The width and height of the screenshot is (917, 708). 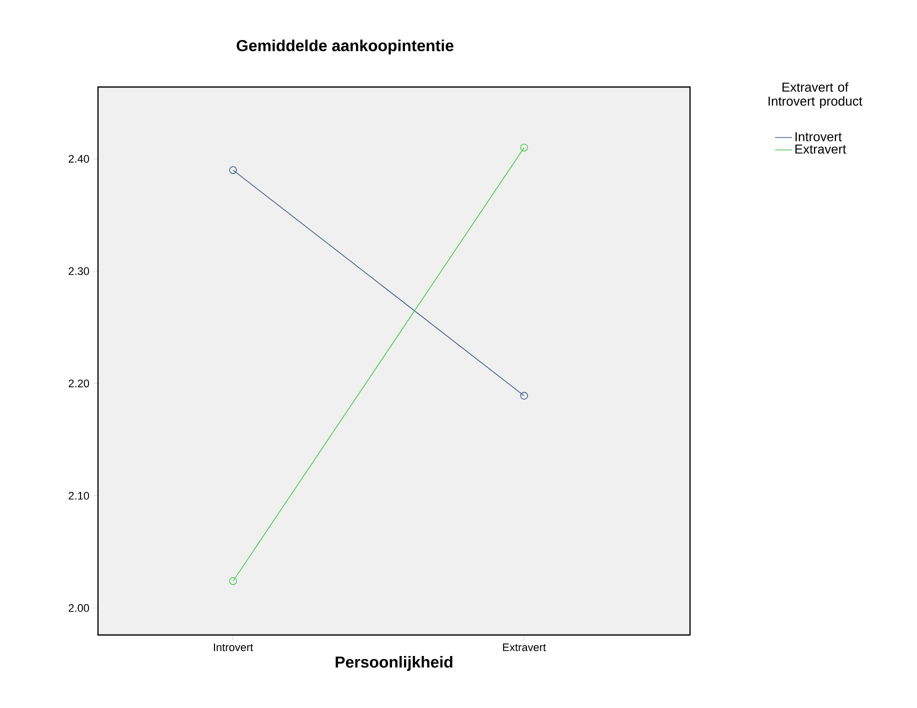 What do you see at coordinates (79, 496) in the screenshot?
I see `y-tick-label: 2.10` at bounding box center [79, 496].